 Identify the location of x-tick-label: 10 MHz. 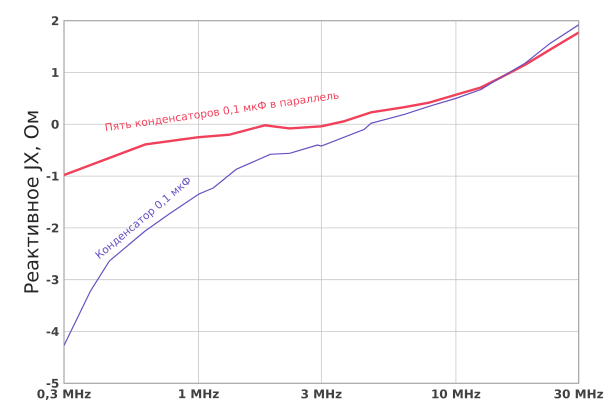
(456, 393).